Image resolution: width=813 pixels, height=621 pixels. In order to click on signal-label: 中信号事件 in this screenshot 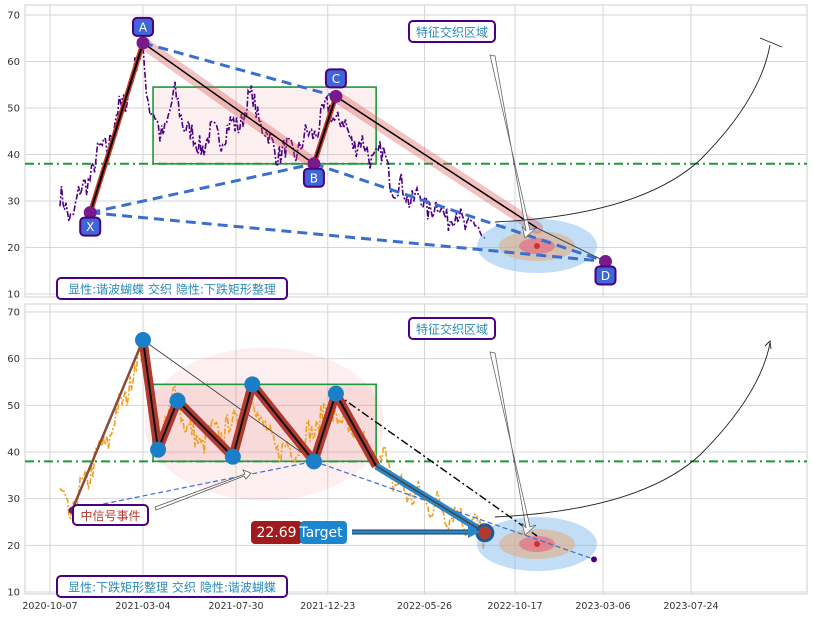, I will do `click(110, 515)`.